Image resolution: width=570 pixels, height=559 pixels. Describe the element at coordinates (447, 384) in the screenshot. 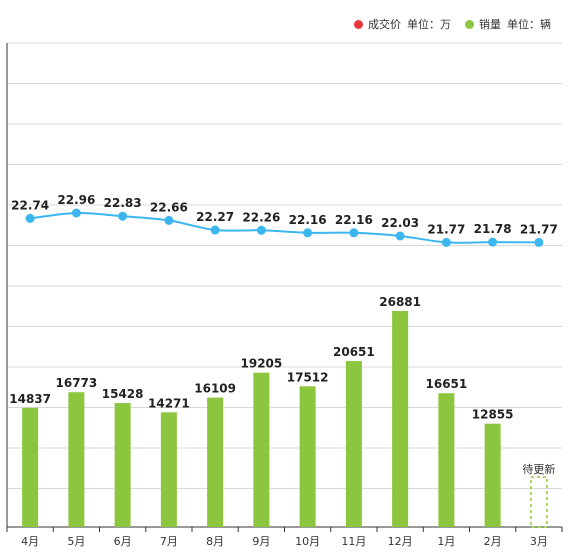

I see `bar-value-label: 16651` at that location.